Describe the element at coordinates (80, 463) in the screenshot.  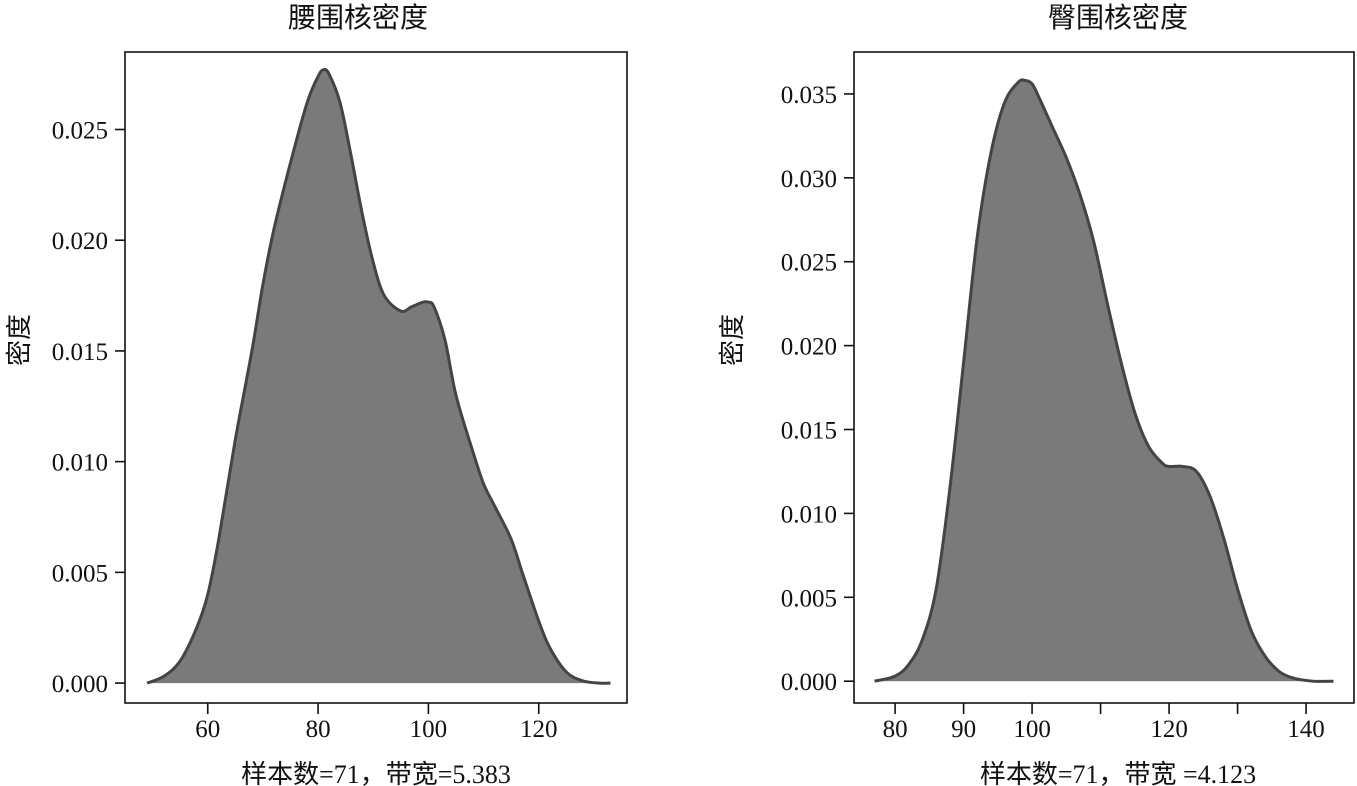
I see `waist-y-tick-label: 0.010` at that location.